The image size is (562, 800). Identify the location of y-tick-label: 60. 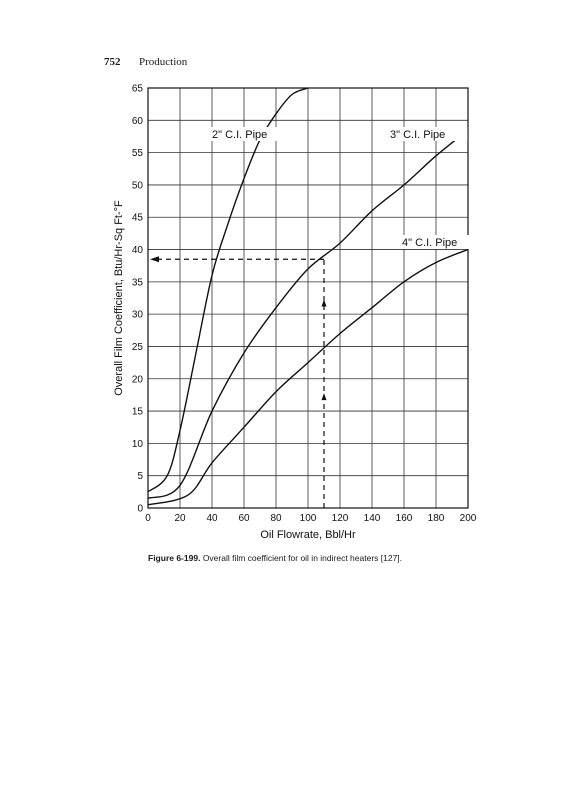
(138, 121).